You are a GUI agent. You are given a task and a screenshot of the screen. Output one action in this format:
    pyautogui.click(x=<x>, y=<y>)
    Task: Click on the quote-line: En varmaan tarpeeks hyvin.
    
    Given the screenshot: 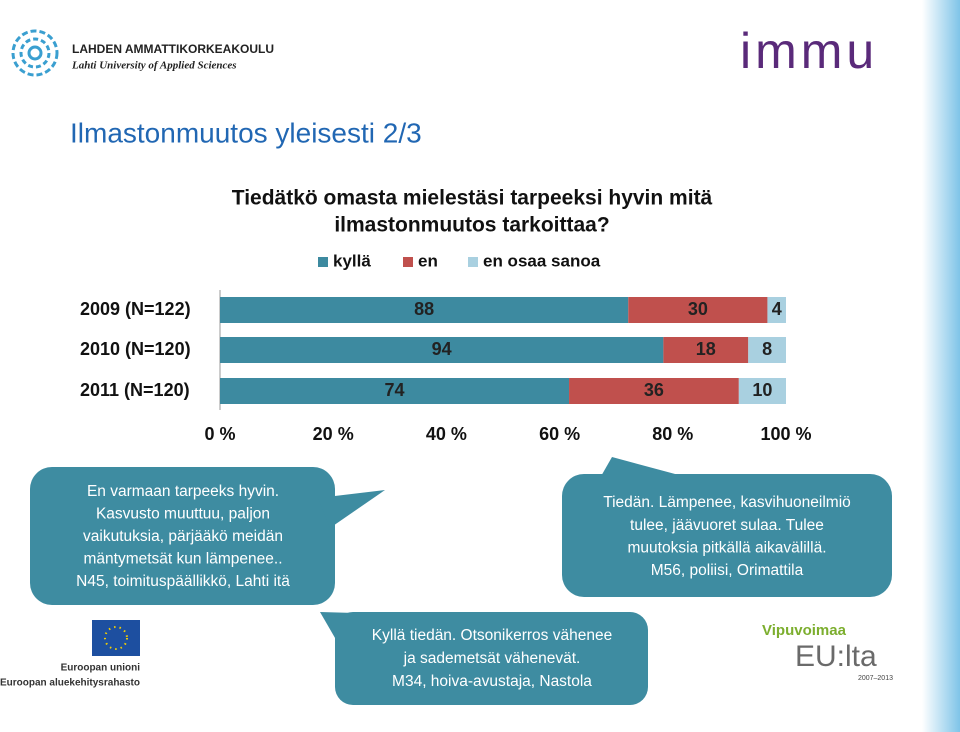 What is the action you would take?
    pyautogui.click(x=183, y=491)
    